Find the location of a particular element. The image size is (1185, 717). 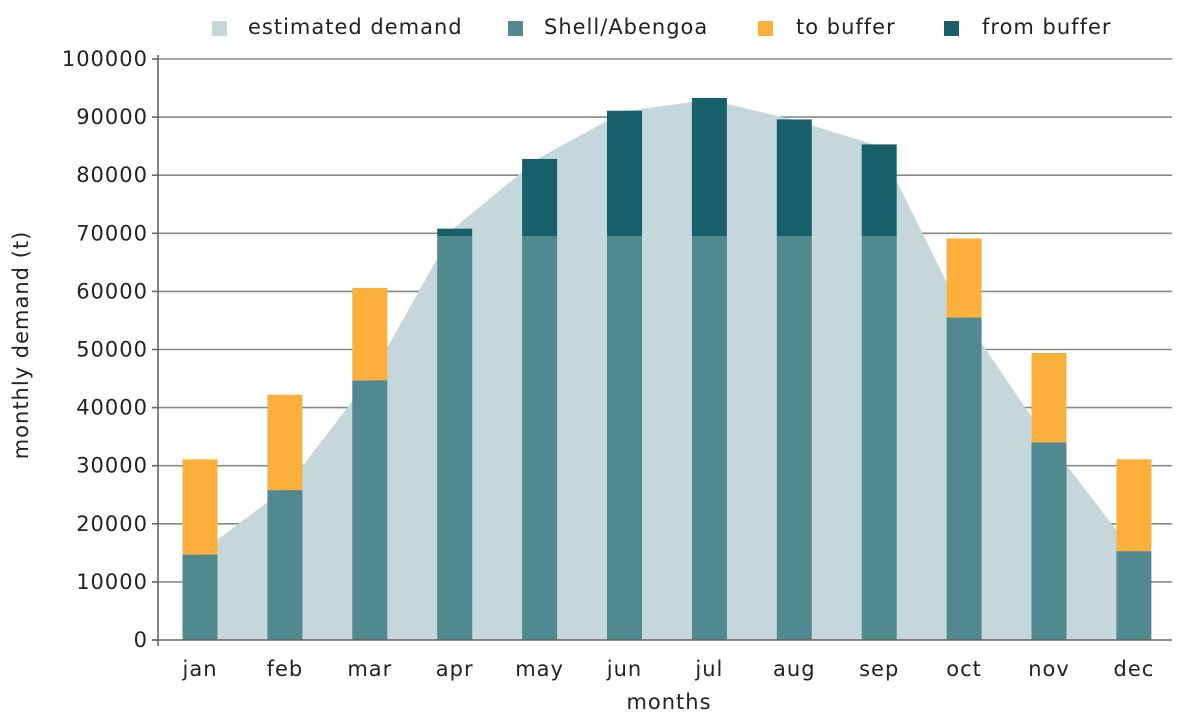

x-tick-label-aug: aug is located at coordinates (794, 669).